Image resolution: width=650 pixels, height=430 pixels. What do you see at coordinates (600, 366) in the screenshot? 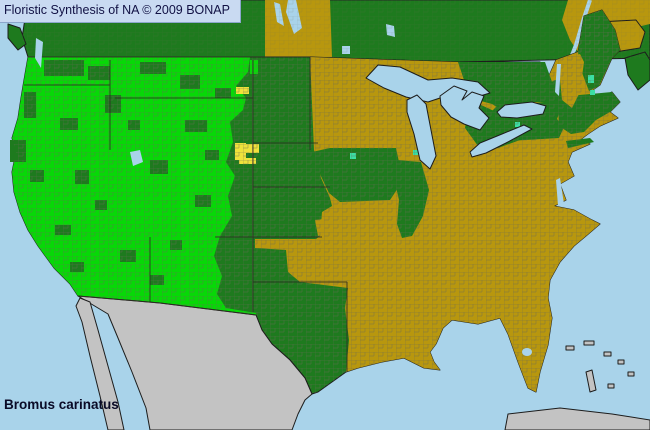
I see `bahamas-islands` at bounding box center [600, 366].